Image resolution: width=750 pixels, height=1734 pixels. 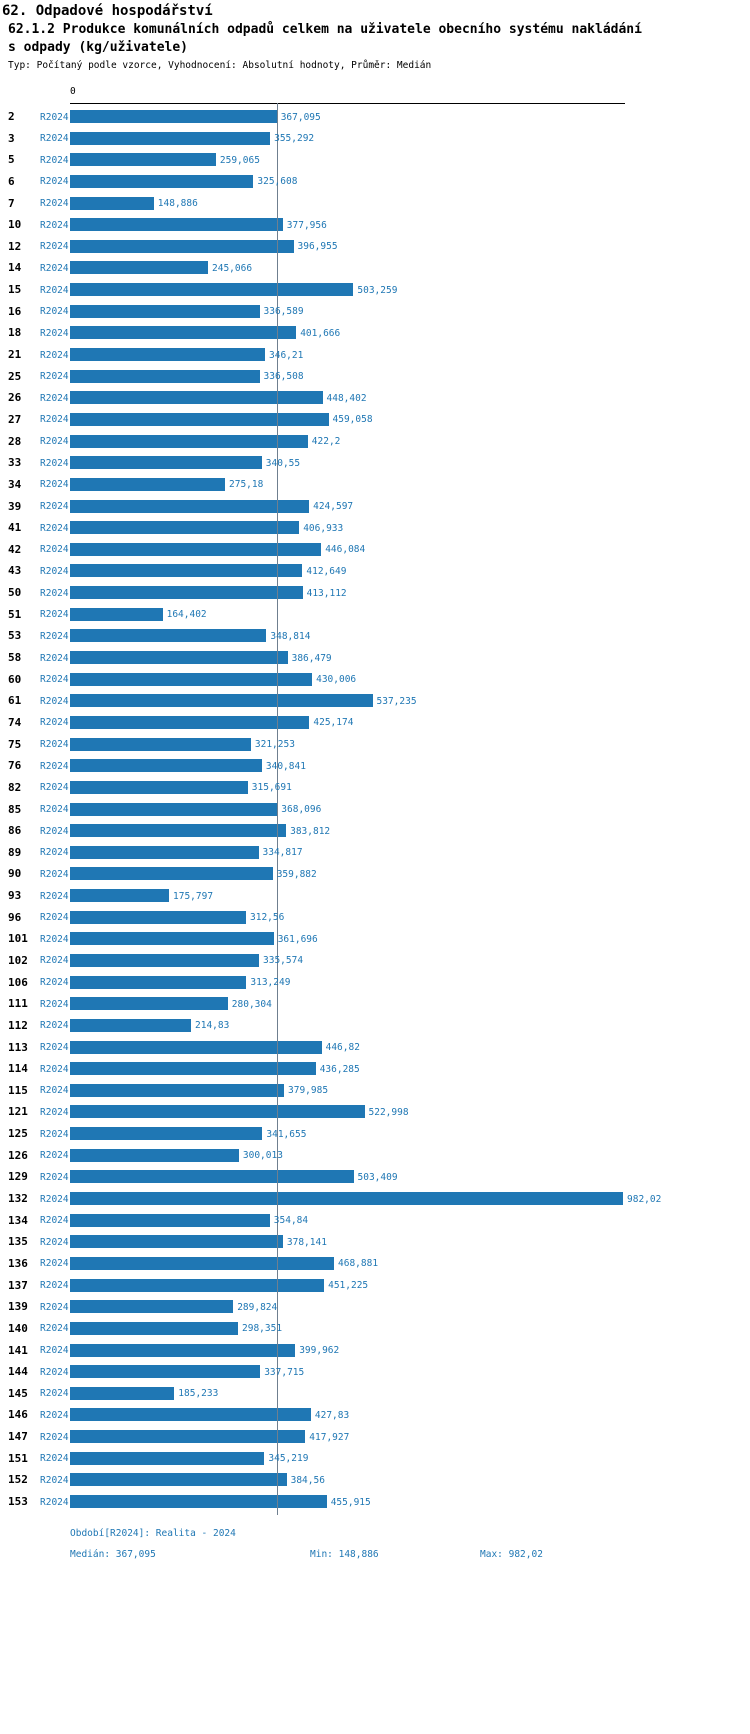 I want to click on chart-row: 76 R2024 340,841, so click(x=375, y=766).